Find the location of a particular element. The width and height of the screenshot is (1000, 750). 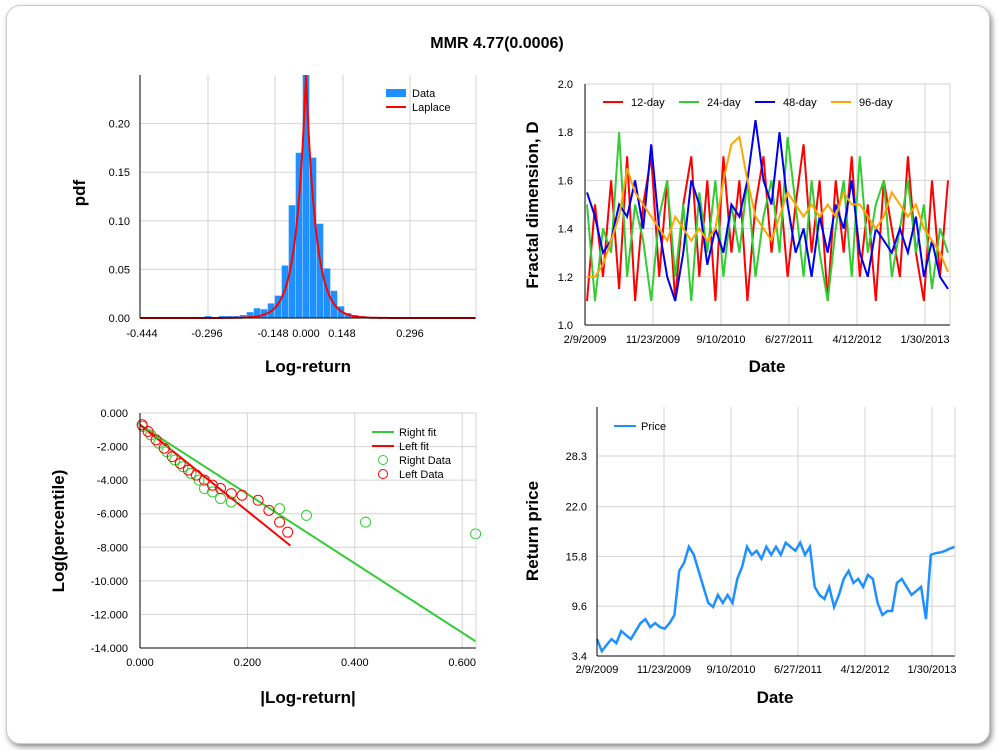

tail-ylabel: Log(percentile) is located at coordinates (58, 531).